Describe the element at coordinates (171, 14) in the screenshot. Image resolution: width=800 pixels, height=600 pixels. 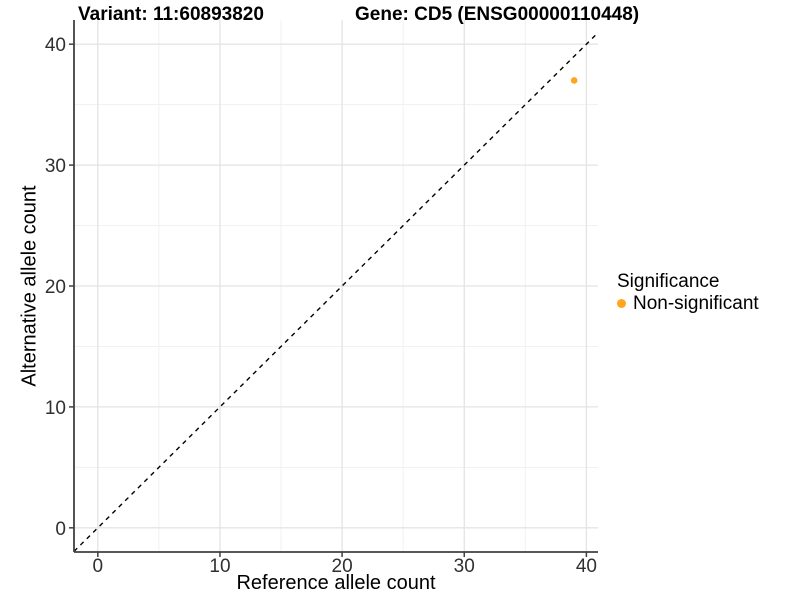
I see `plot-title-variant: Variant: 11:60893820` at that location.